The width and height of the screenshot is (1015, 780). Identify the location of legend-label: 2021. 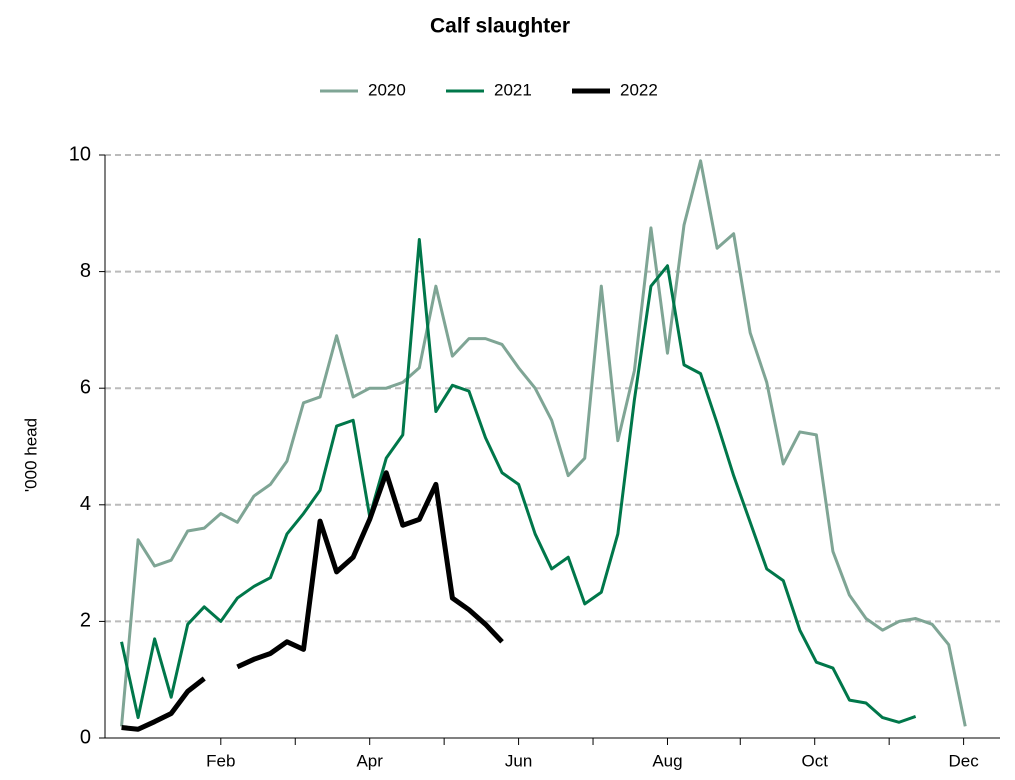
(513, 89).